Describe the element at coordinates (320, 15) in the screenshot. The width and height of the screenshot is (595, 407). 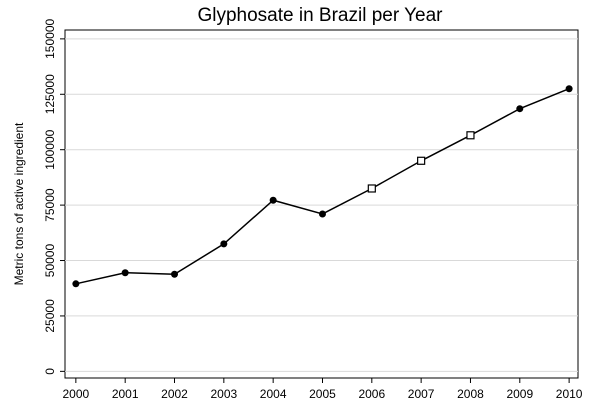
I see `chart-title: Glyphosate in Brazil per Year` at that location.